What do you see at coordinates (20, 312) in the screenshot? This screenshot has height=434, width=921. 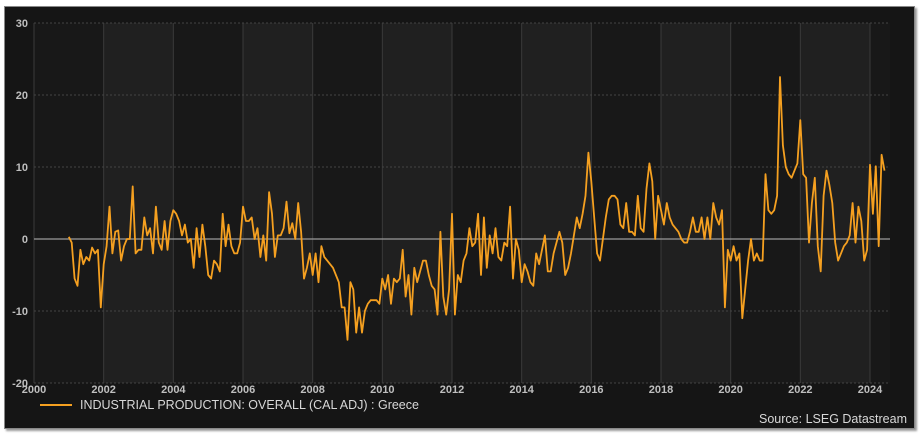 I see `y-tick-label: -10` at bounding box center [20, 312].